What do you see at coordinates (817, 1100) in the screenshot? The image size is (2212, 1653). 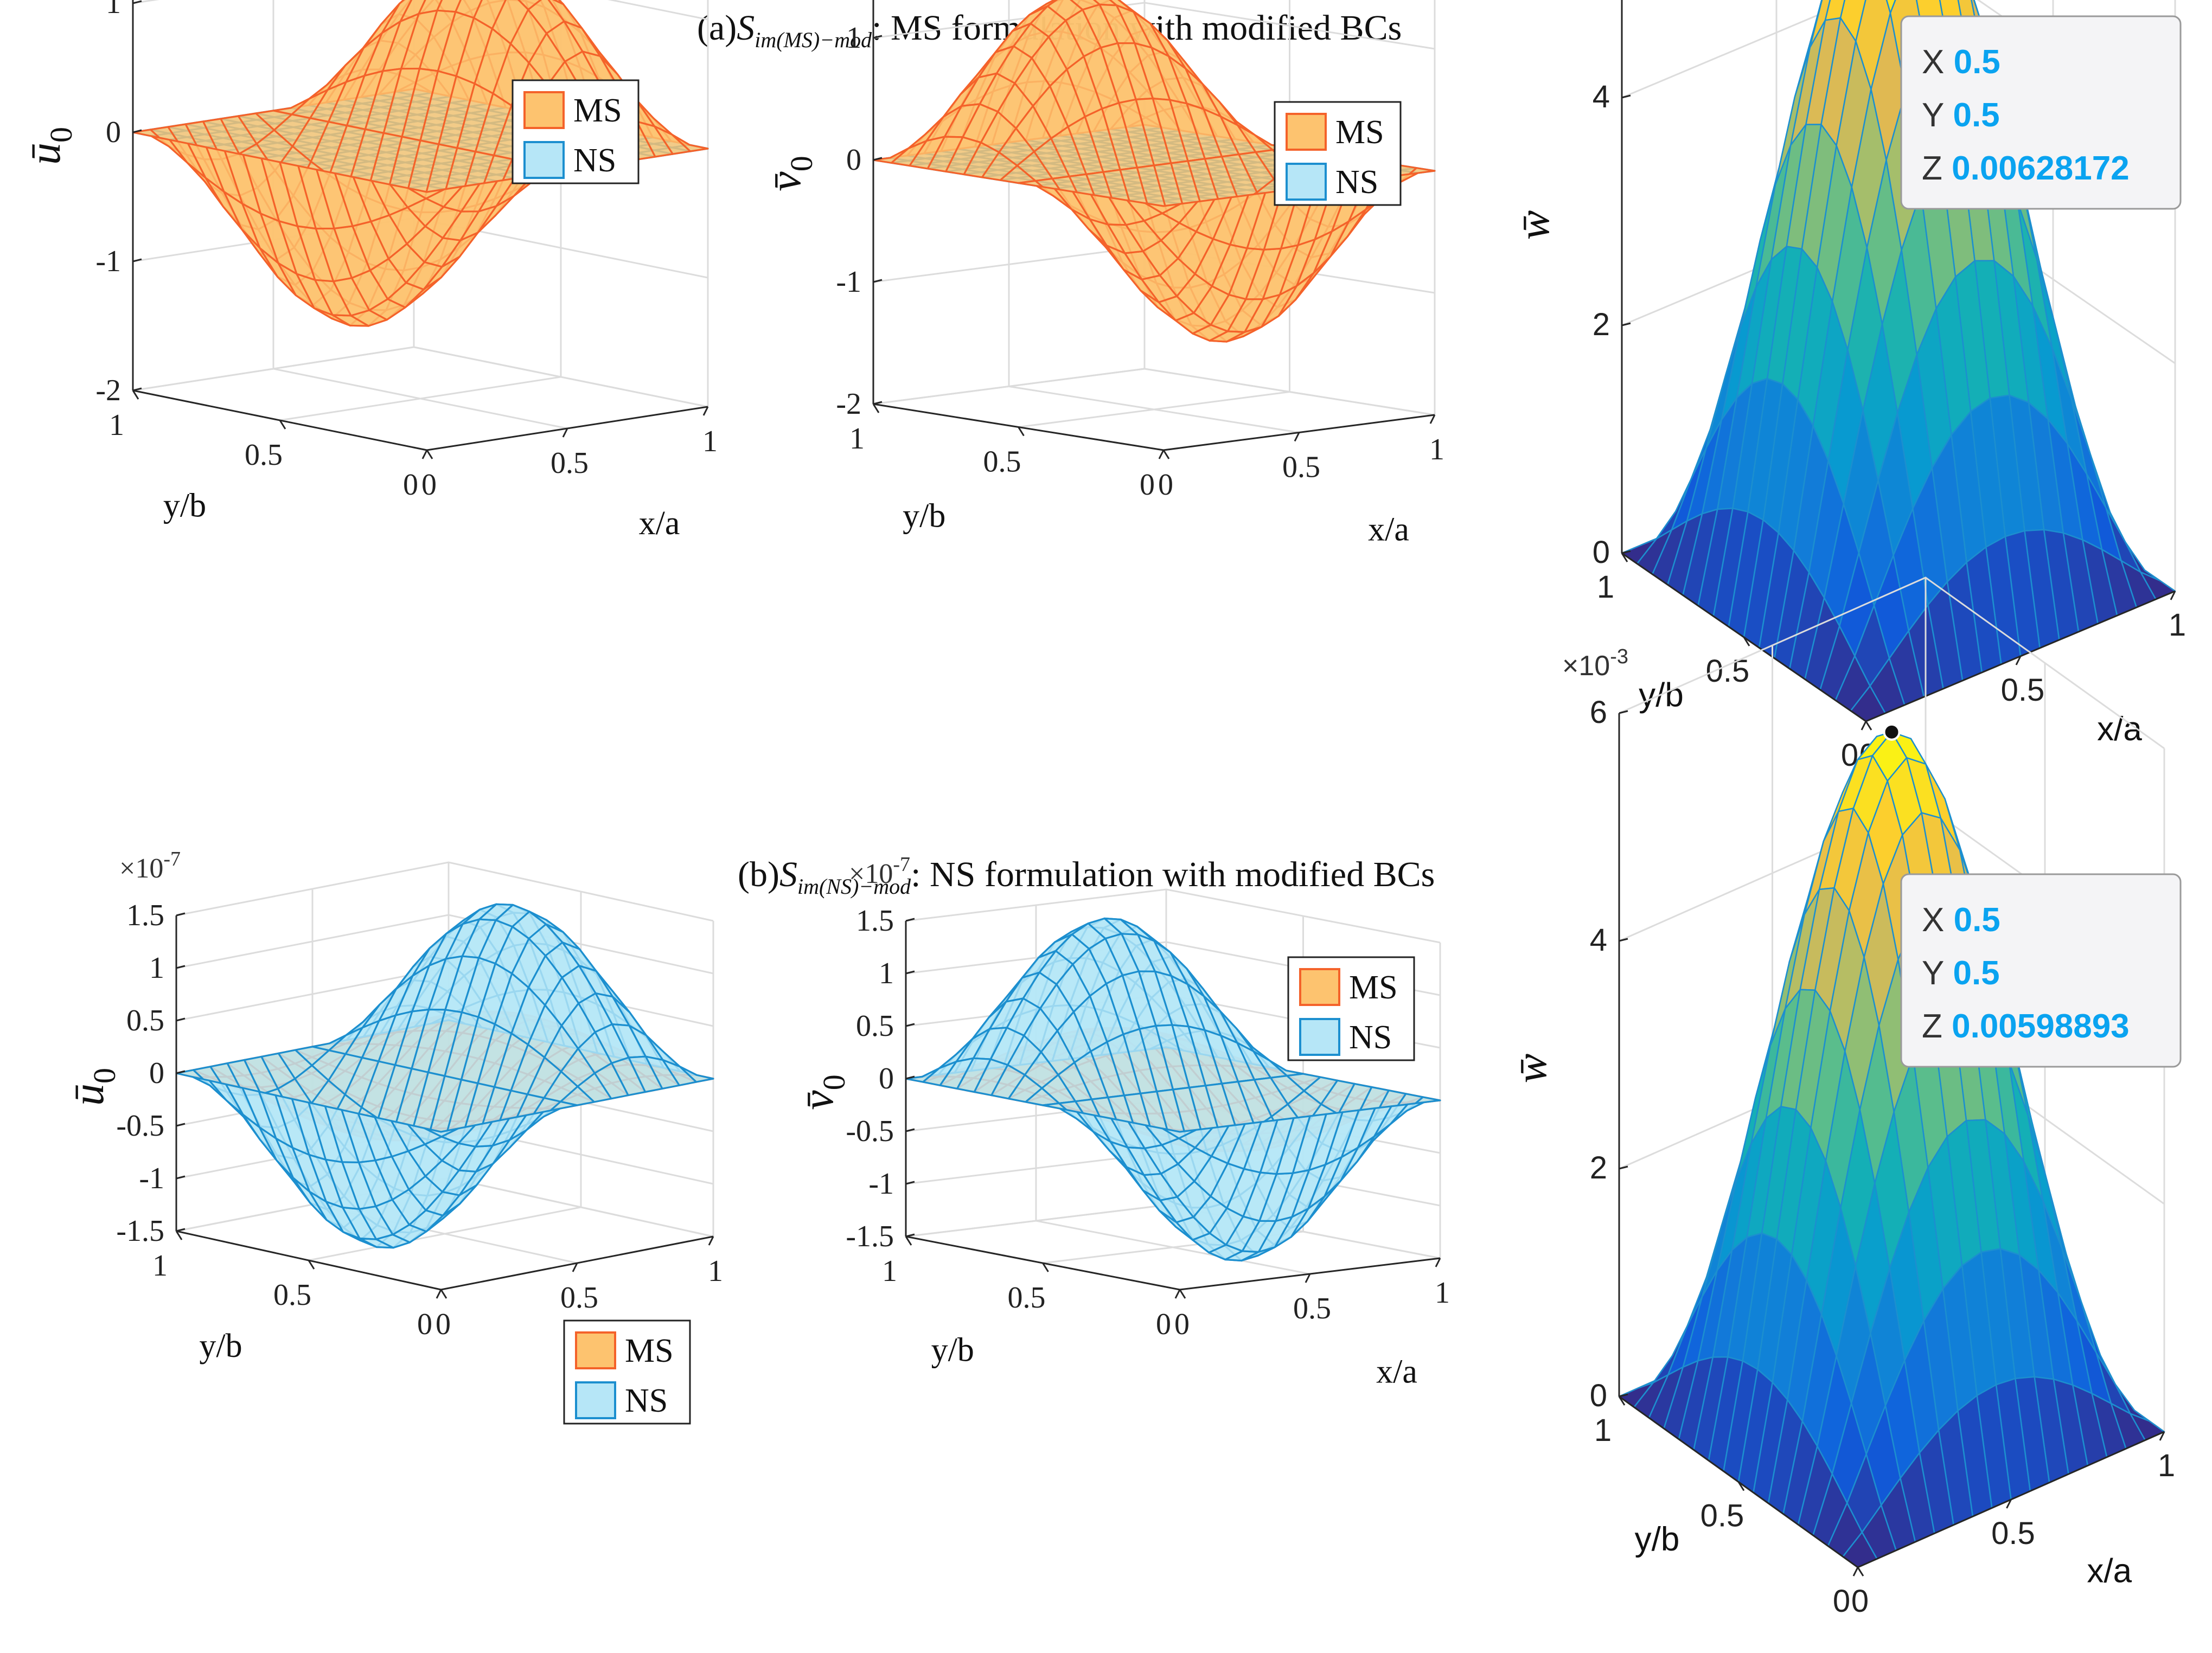 I see `z-axis-symbol: v̄` at bounding box center [817, 1100].